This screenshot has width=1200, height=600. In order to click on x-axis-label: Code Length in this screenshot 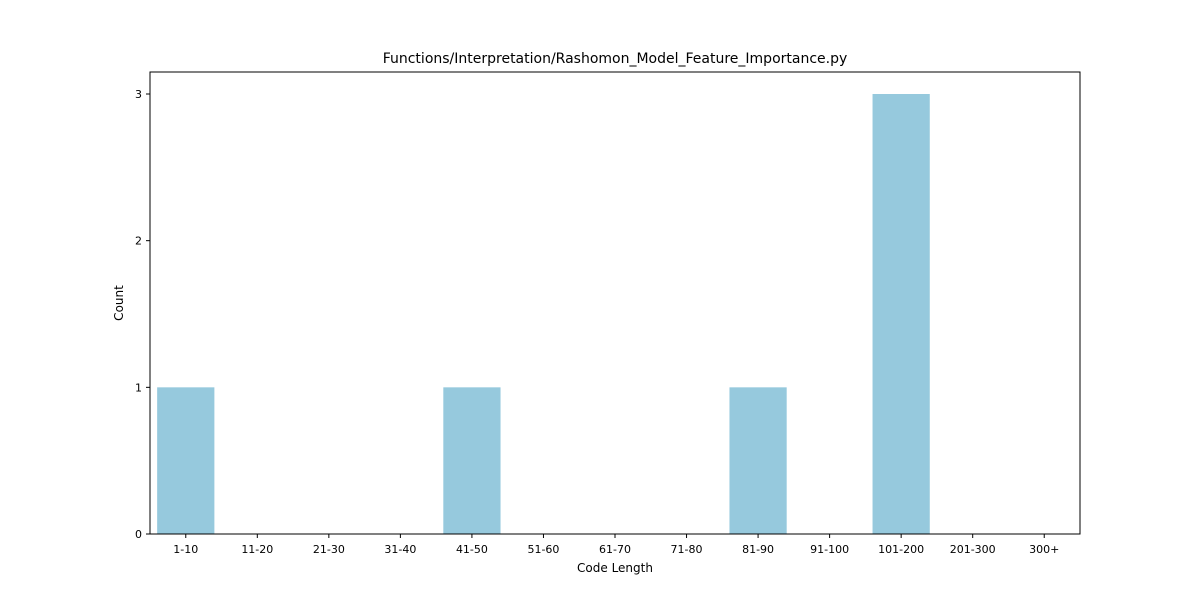, I will do `click(615, 568)`.